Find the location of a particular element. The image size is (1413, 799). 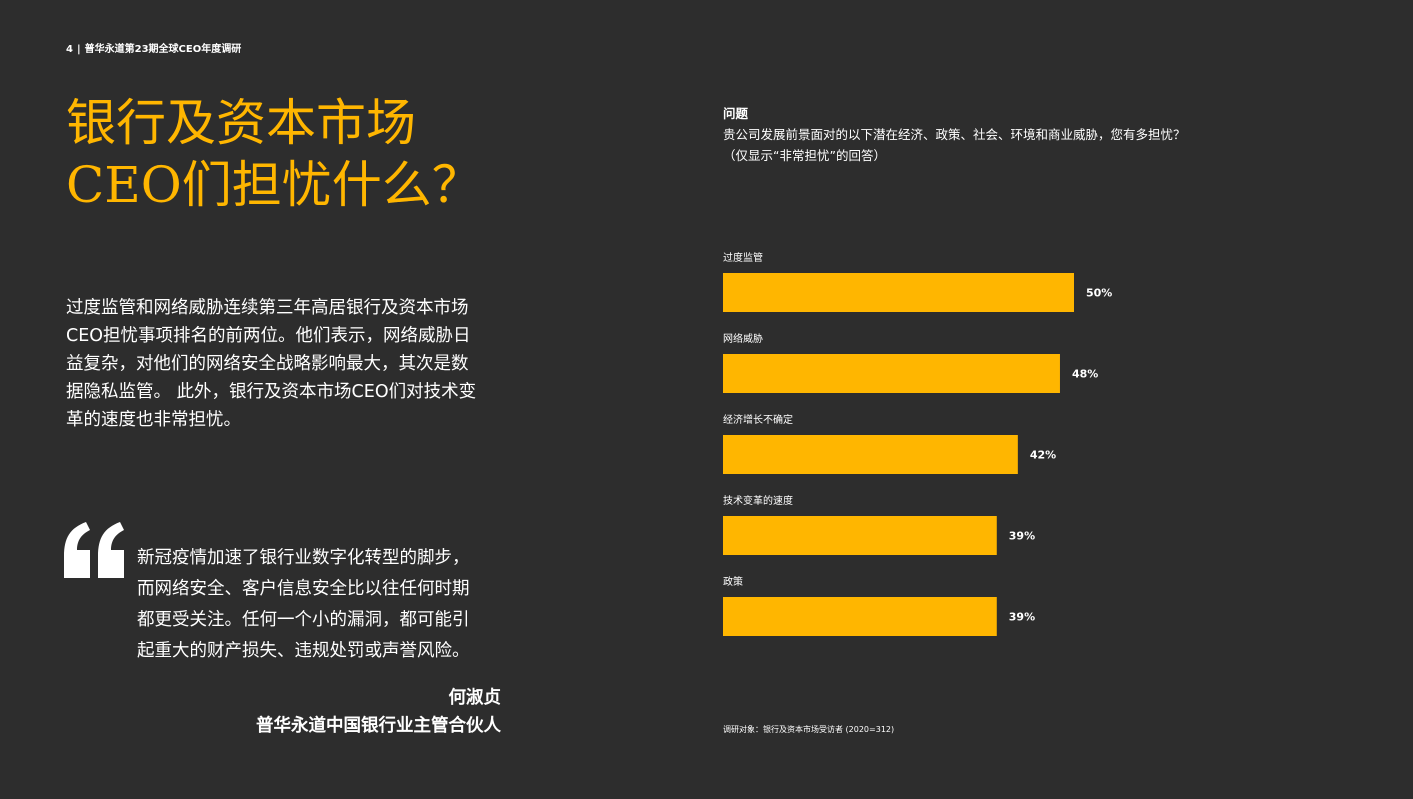

intro-line: CEO担忧事项排名的前两位。他们表示，网络威胁日 is located at coordinates (268, 336).